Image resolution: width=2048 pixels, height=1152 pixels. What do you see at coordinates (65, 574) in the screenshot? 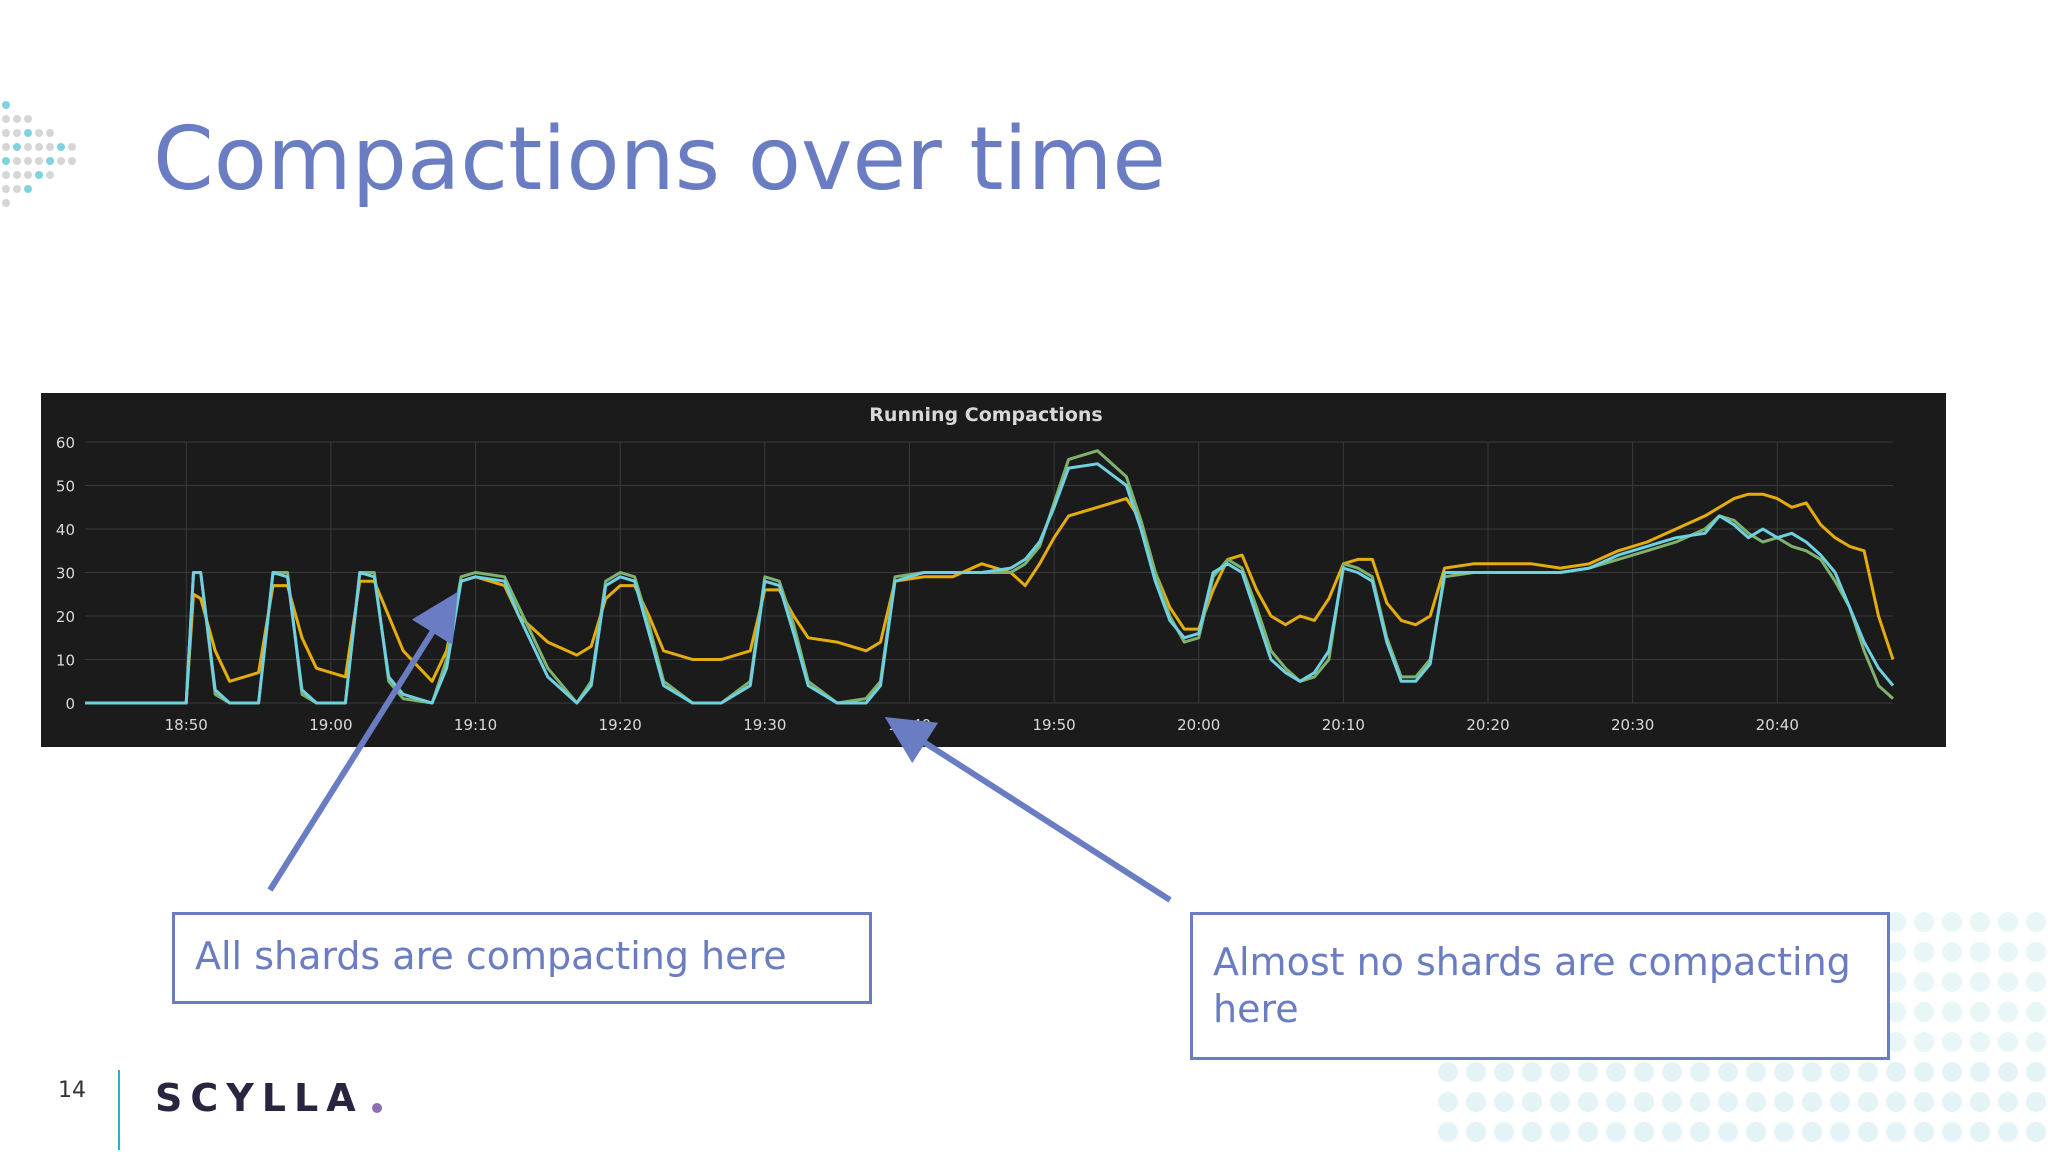
I see `y-tick-label: 30` at bounding box center [65, 574].